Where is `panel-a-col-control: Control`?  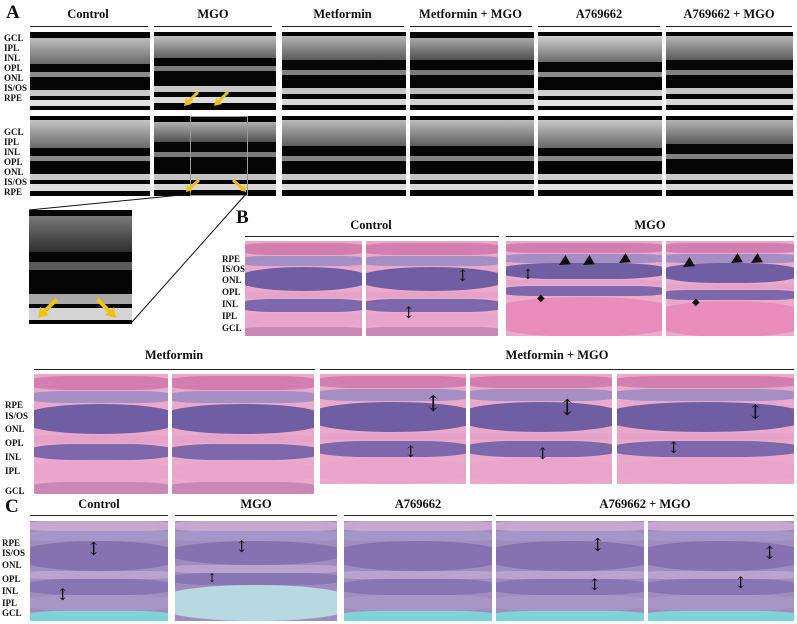 panel-a-col-control: Control is located at coordinates (88, 14).